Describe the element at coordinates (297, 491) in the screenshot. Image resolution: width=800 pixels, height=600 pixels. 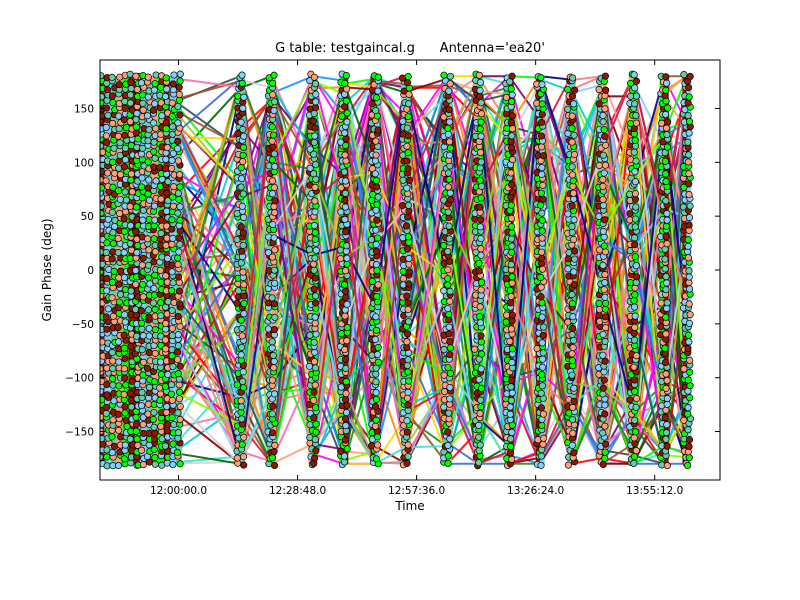
I see `x-tick-label: 12:28:48.0` at that location.